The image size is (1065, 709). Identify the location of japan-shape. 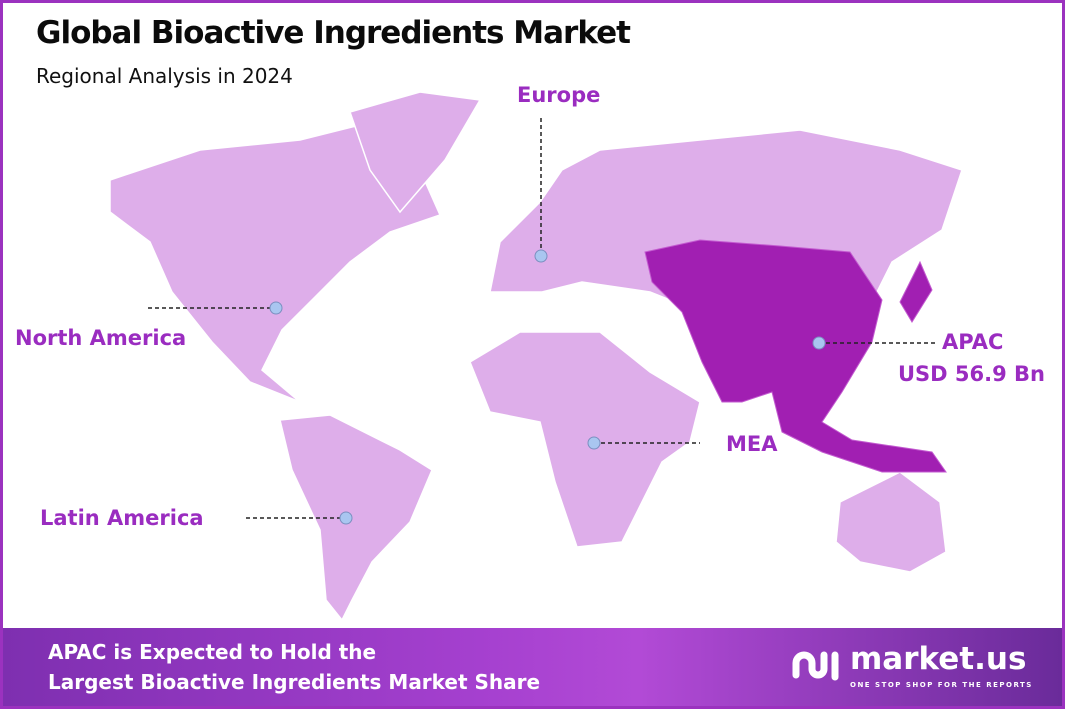
(916, 291).